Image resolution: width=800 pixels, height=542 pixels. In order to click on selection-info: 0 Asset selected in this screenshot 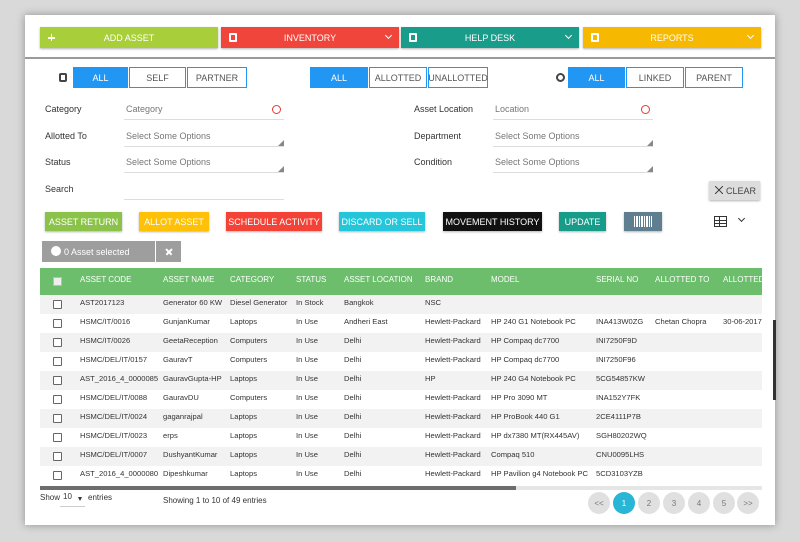, I will do `click(98, 251)`.